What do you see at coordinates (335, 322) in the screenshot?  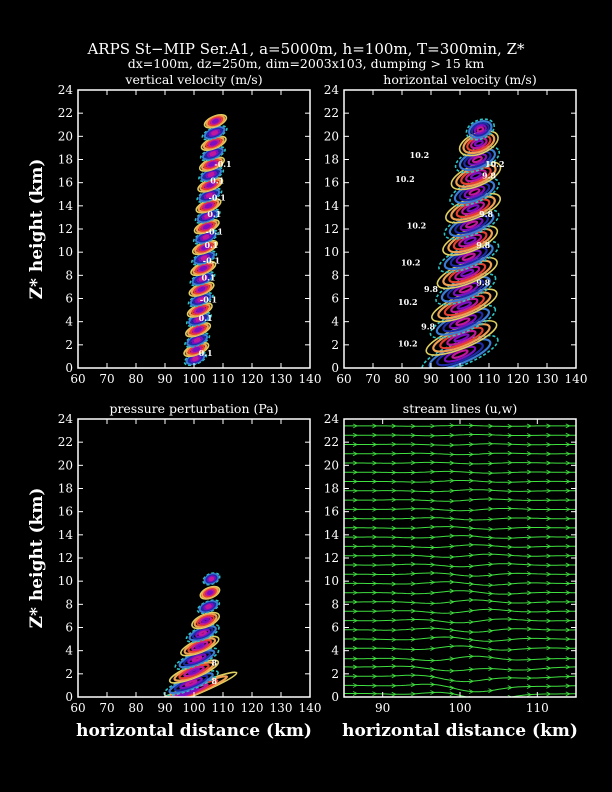 I see `y-tick-label: 4` at bounding box center [335, 322].